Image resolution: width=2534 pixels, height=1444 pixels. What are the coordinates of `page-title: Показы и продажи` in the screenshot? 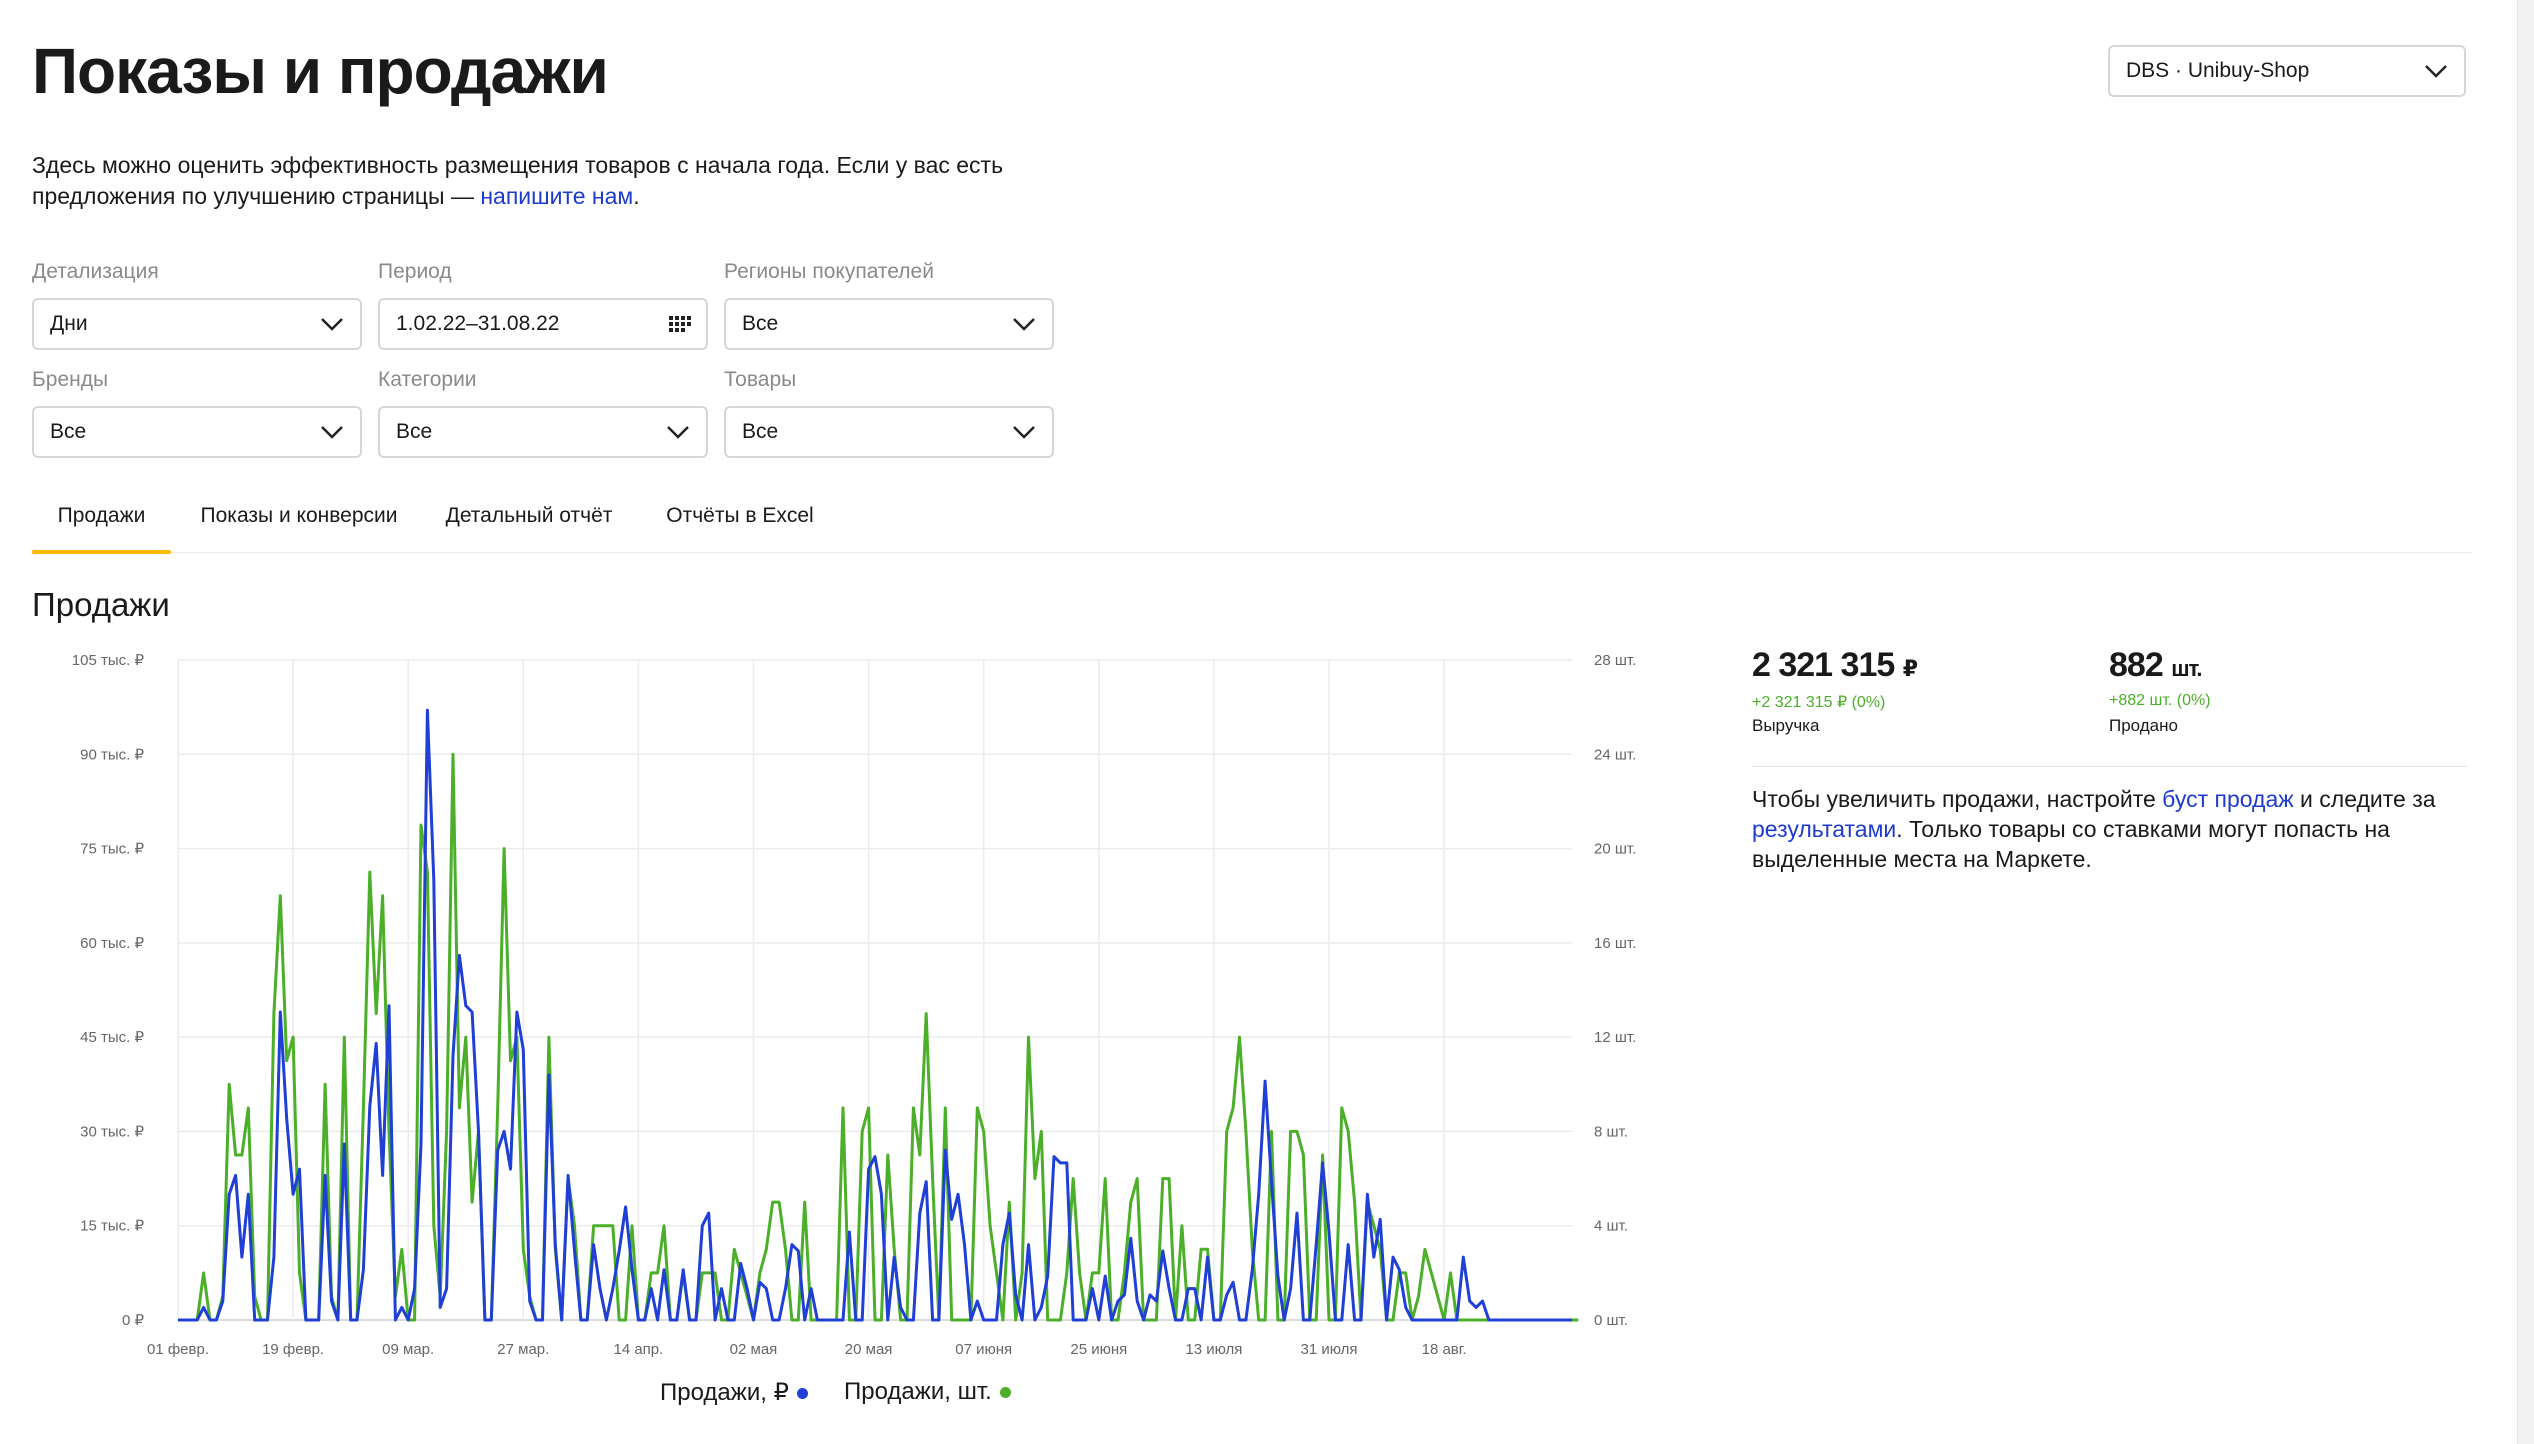 It's located at (320, 71).